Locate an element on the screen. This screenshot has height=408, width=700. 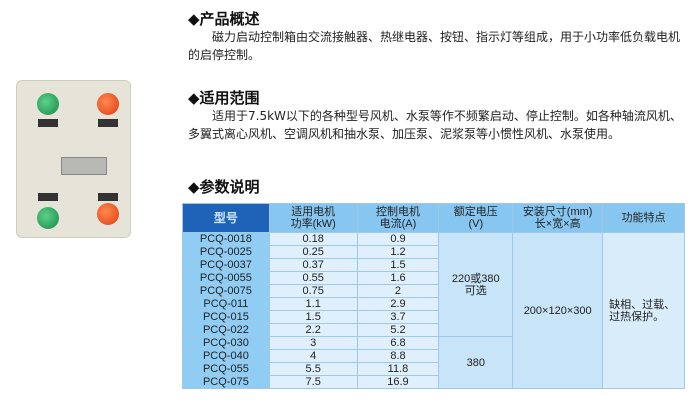
current-cell: 1.5 is located at coordinates (398, 265).